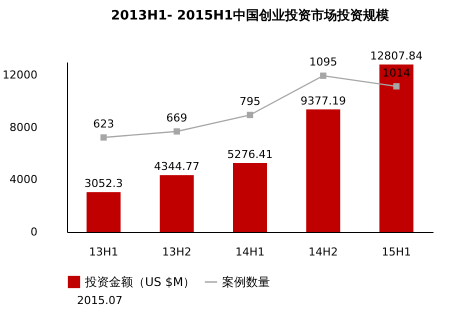 Image resolution: width=454 pixels, height=321 pixels. I want to click on x-tick-label: 15H1, so click(397, 252).